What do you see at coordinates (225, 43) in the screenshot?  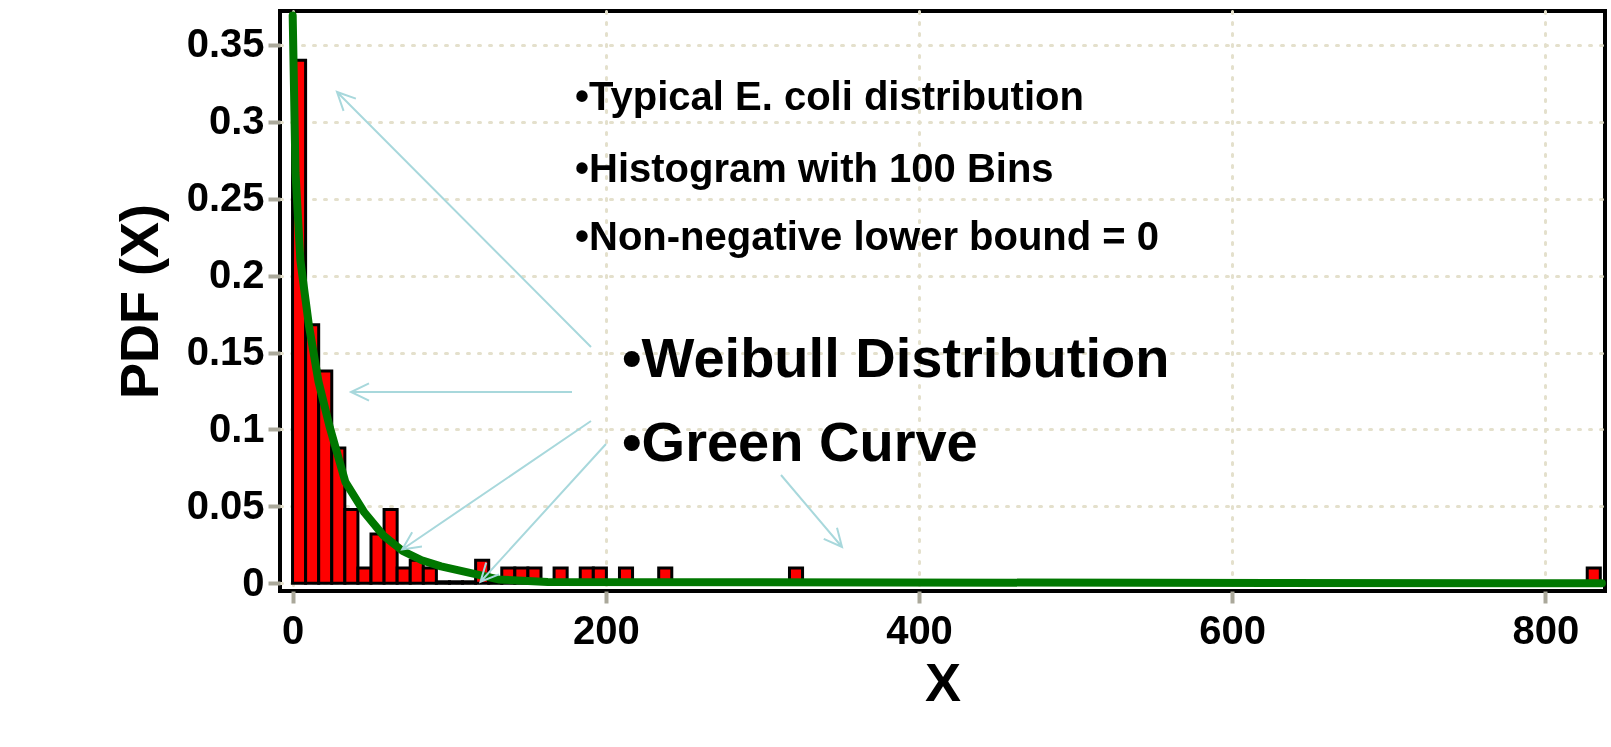 I see `y-tick-label: 0.35` at bounding box center [225, 43].